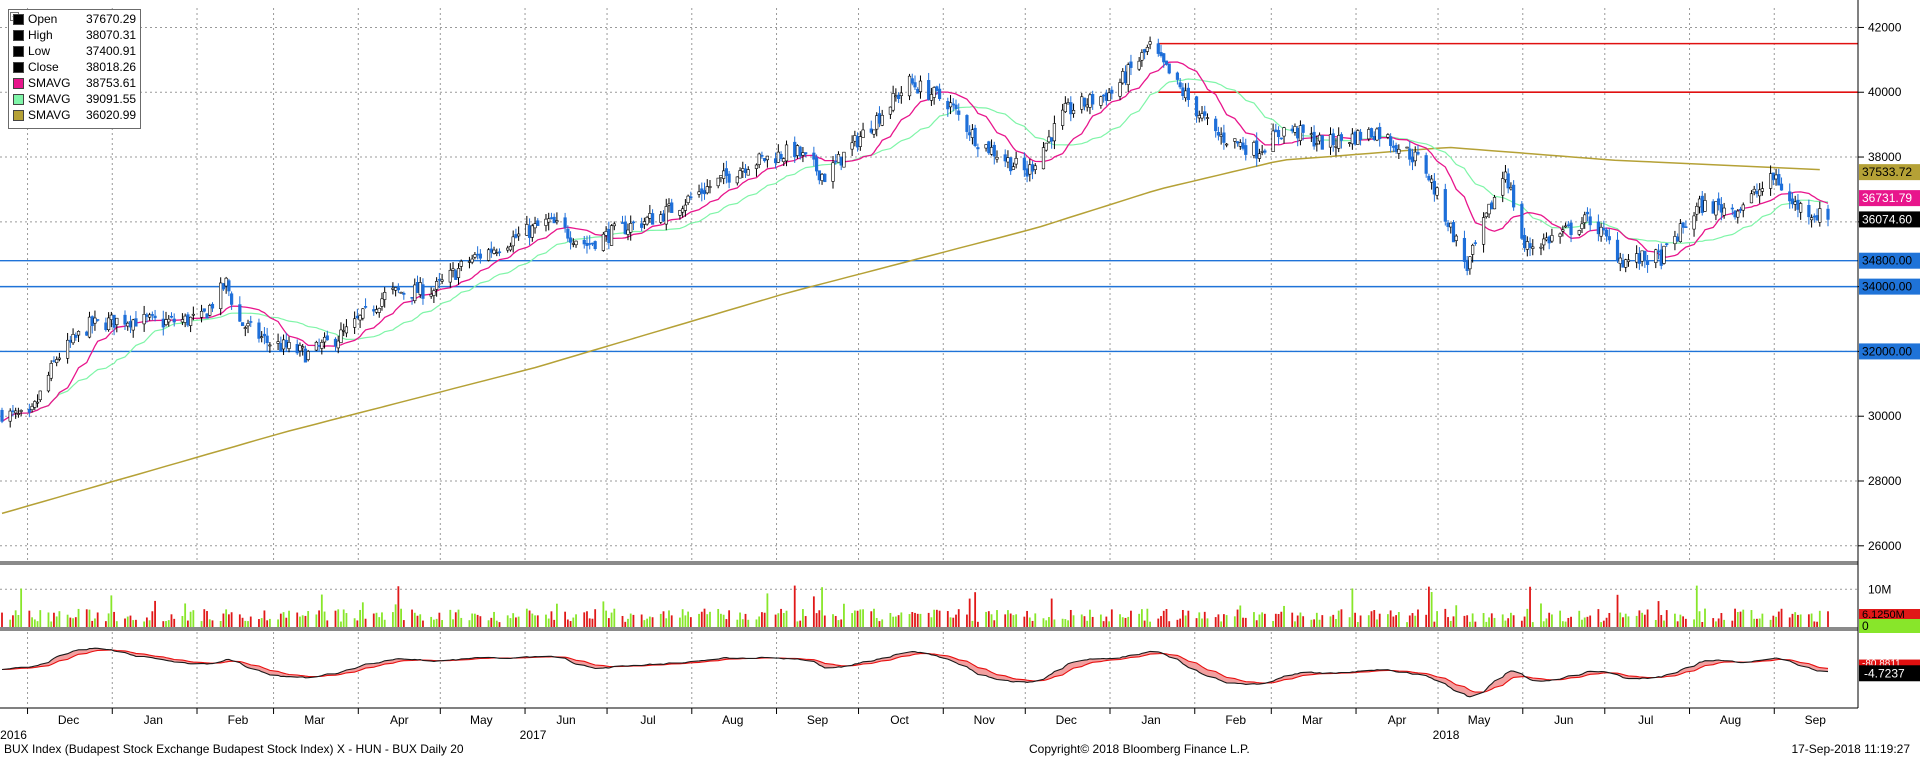 This screenshot has height=766, width=1920. I want to click on year-label: 2017, so click(533, 735).